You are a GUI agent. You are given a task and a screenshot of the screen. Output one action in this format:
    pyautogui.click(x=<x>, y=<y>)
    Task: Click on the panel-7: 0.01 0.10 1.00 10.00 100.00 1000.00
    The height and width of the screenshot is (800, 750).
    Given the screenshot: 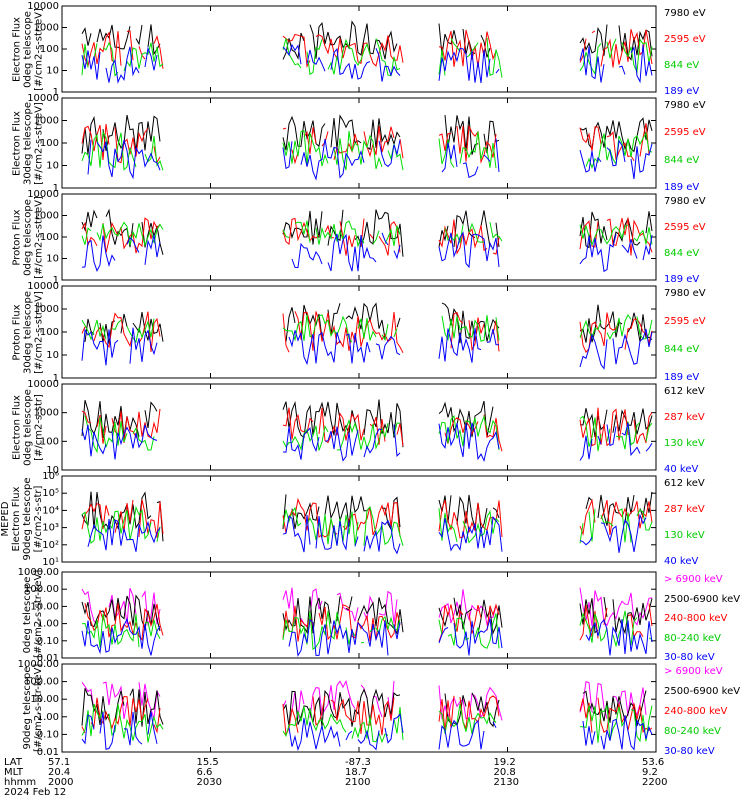 What is the action you would take?
    pyautogui.click(x=337, y=615)
    